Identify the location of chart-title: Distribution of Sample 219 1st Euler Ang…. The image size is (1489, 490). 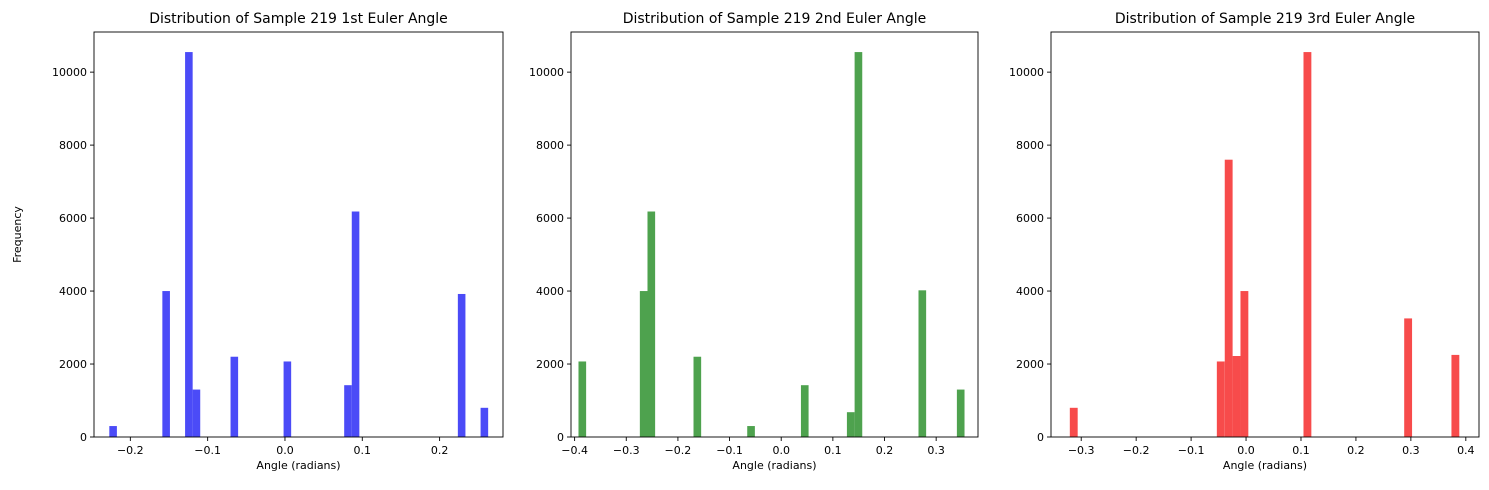
(298, 19).